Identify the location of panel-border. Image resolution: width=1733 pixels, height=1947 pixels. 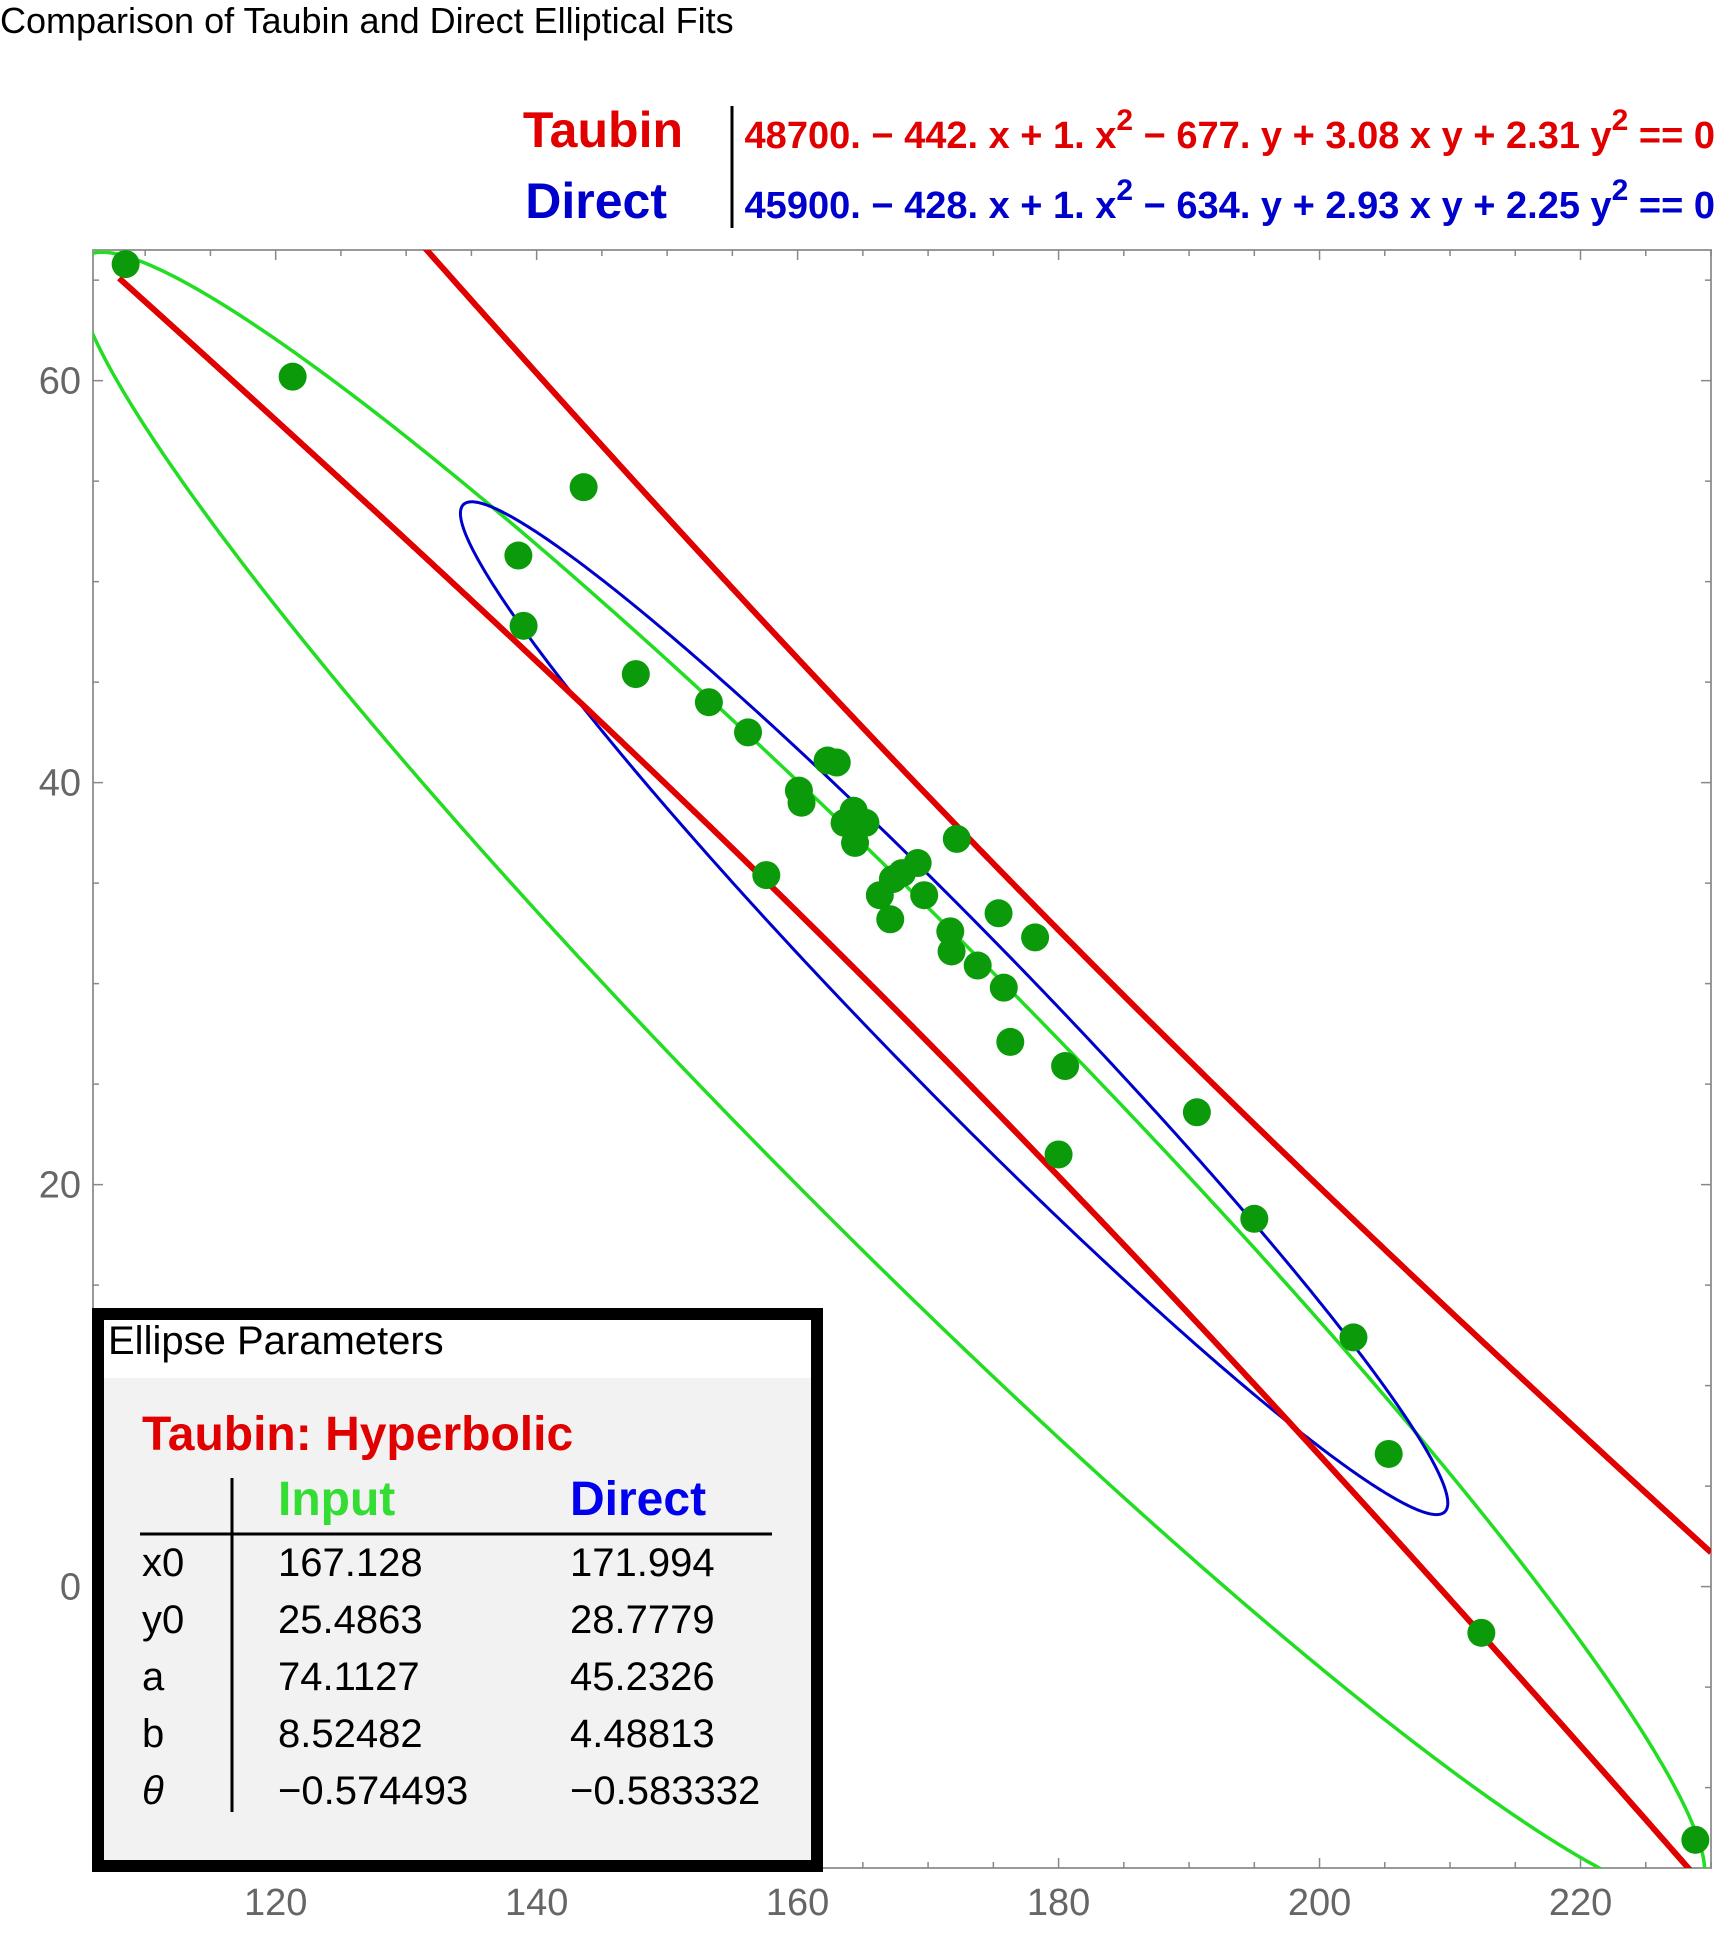
(457, 1590).